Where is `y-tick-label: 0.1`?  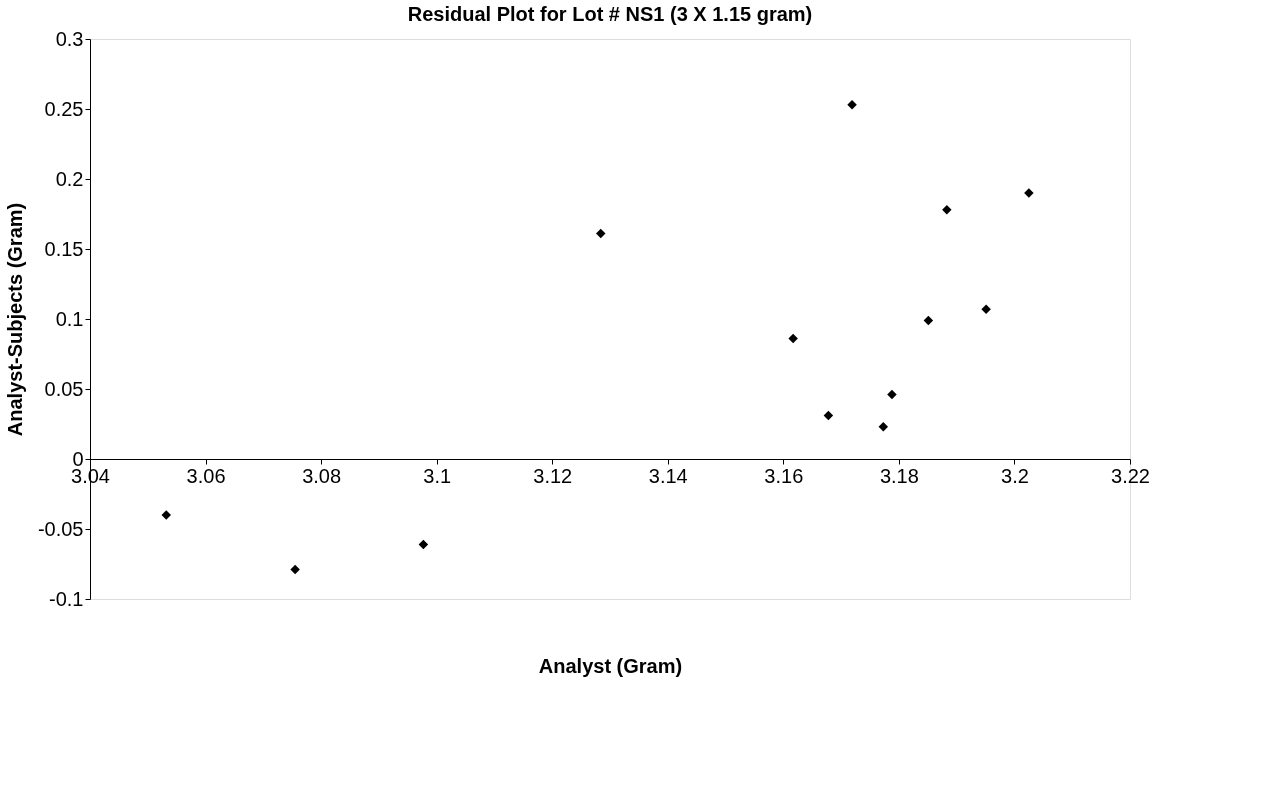 y-tick-label: 0.1 is located at coordinates (69, 318).